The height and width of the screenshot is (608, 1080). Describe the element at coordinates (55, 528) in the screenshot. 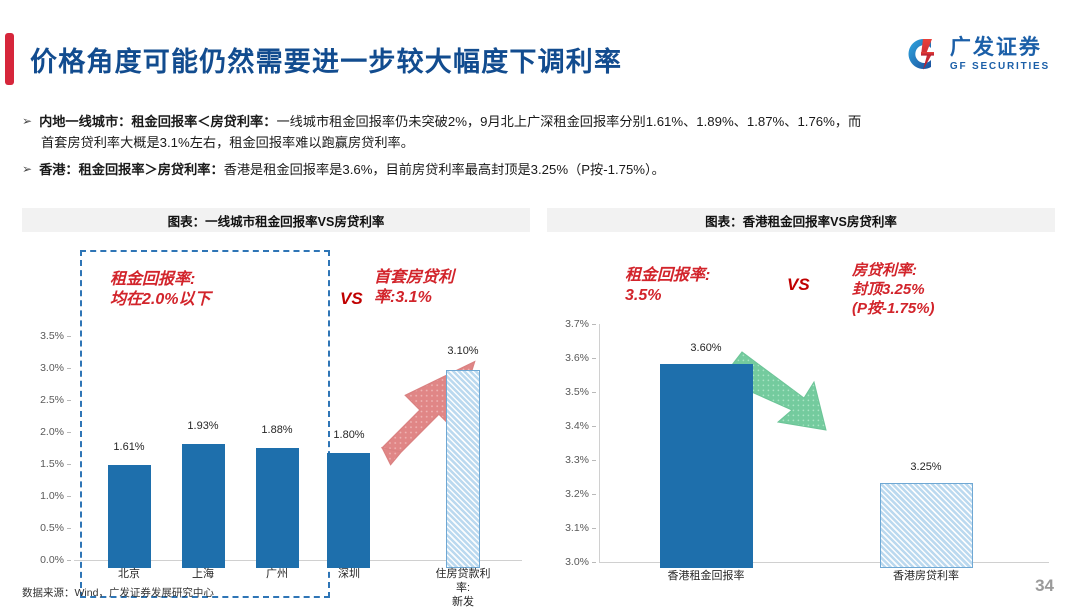

I see `y-tick: 0.5%` at that location.